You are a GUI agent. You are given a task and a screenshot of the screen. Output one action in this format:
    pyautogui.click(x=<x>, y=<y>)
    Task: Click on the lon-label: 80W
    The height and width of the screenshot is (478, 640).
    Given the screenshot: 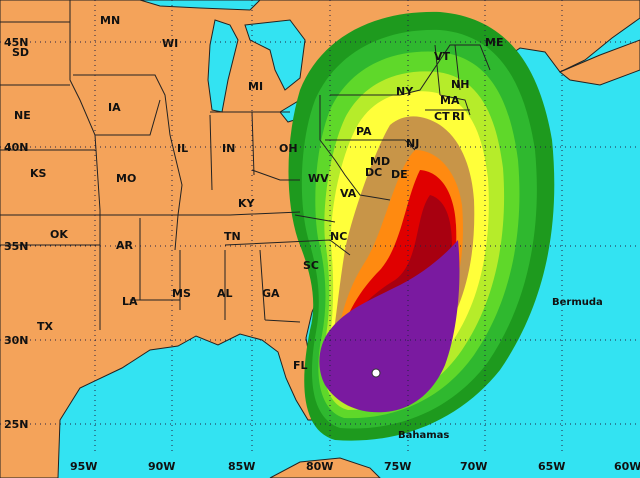 What is the action you would take?
    pyautogui.click(x=319, y=466)
    